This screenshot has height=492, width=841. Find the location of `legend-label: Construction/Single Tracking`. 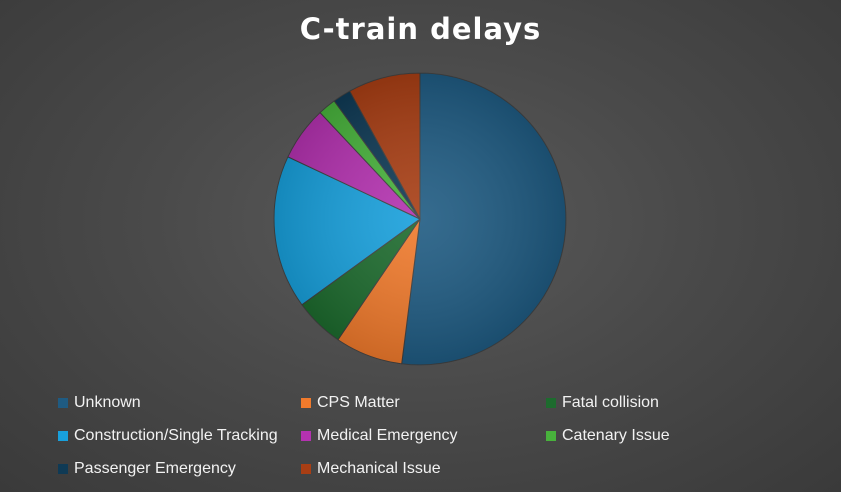

legend-label: Construction/Single Tracking is located at coordinates (176, 435).